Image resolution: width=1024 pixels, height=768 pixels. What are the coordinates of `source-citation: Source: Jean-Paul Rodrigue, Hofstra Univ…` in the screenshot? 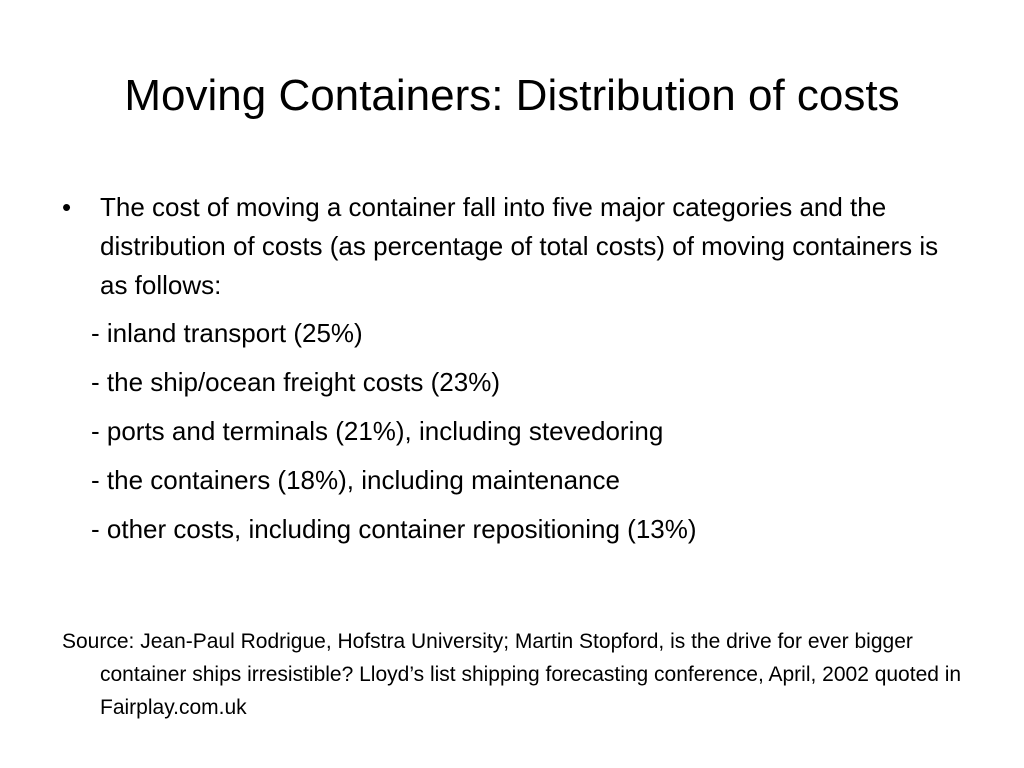 It's located at (512, 674).